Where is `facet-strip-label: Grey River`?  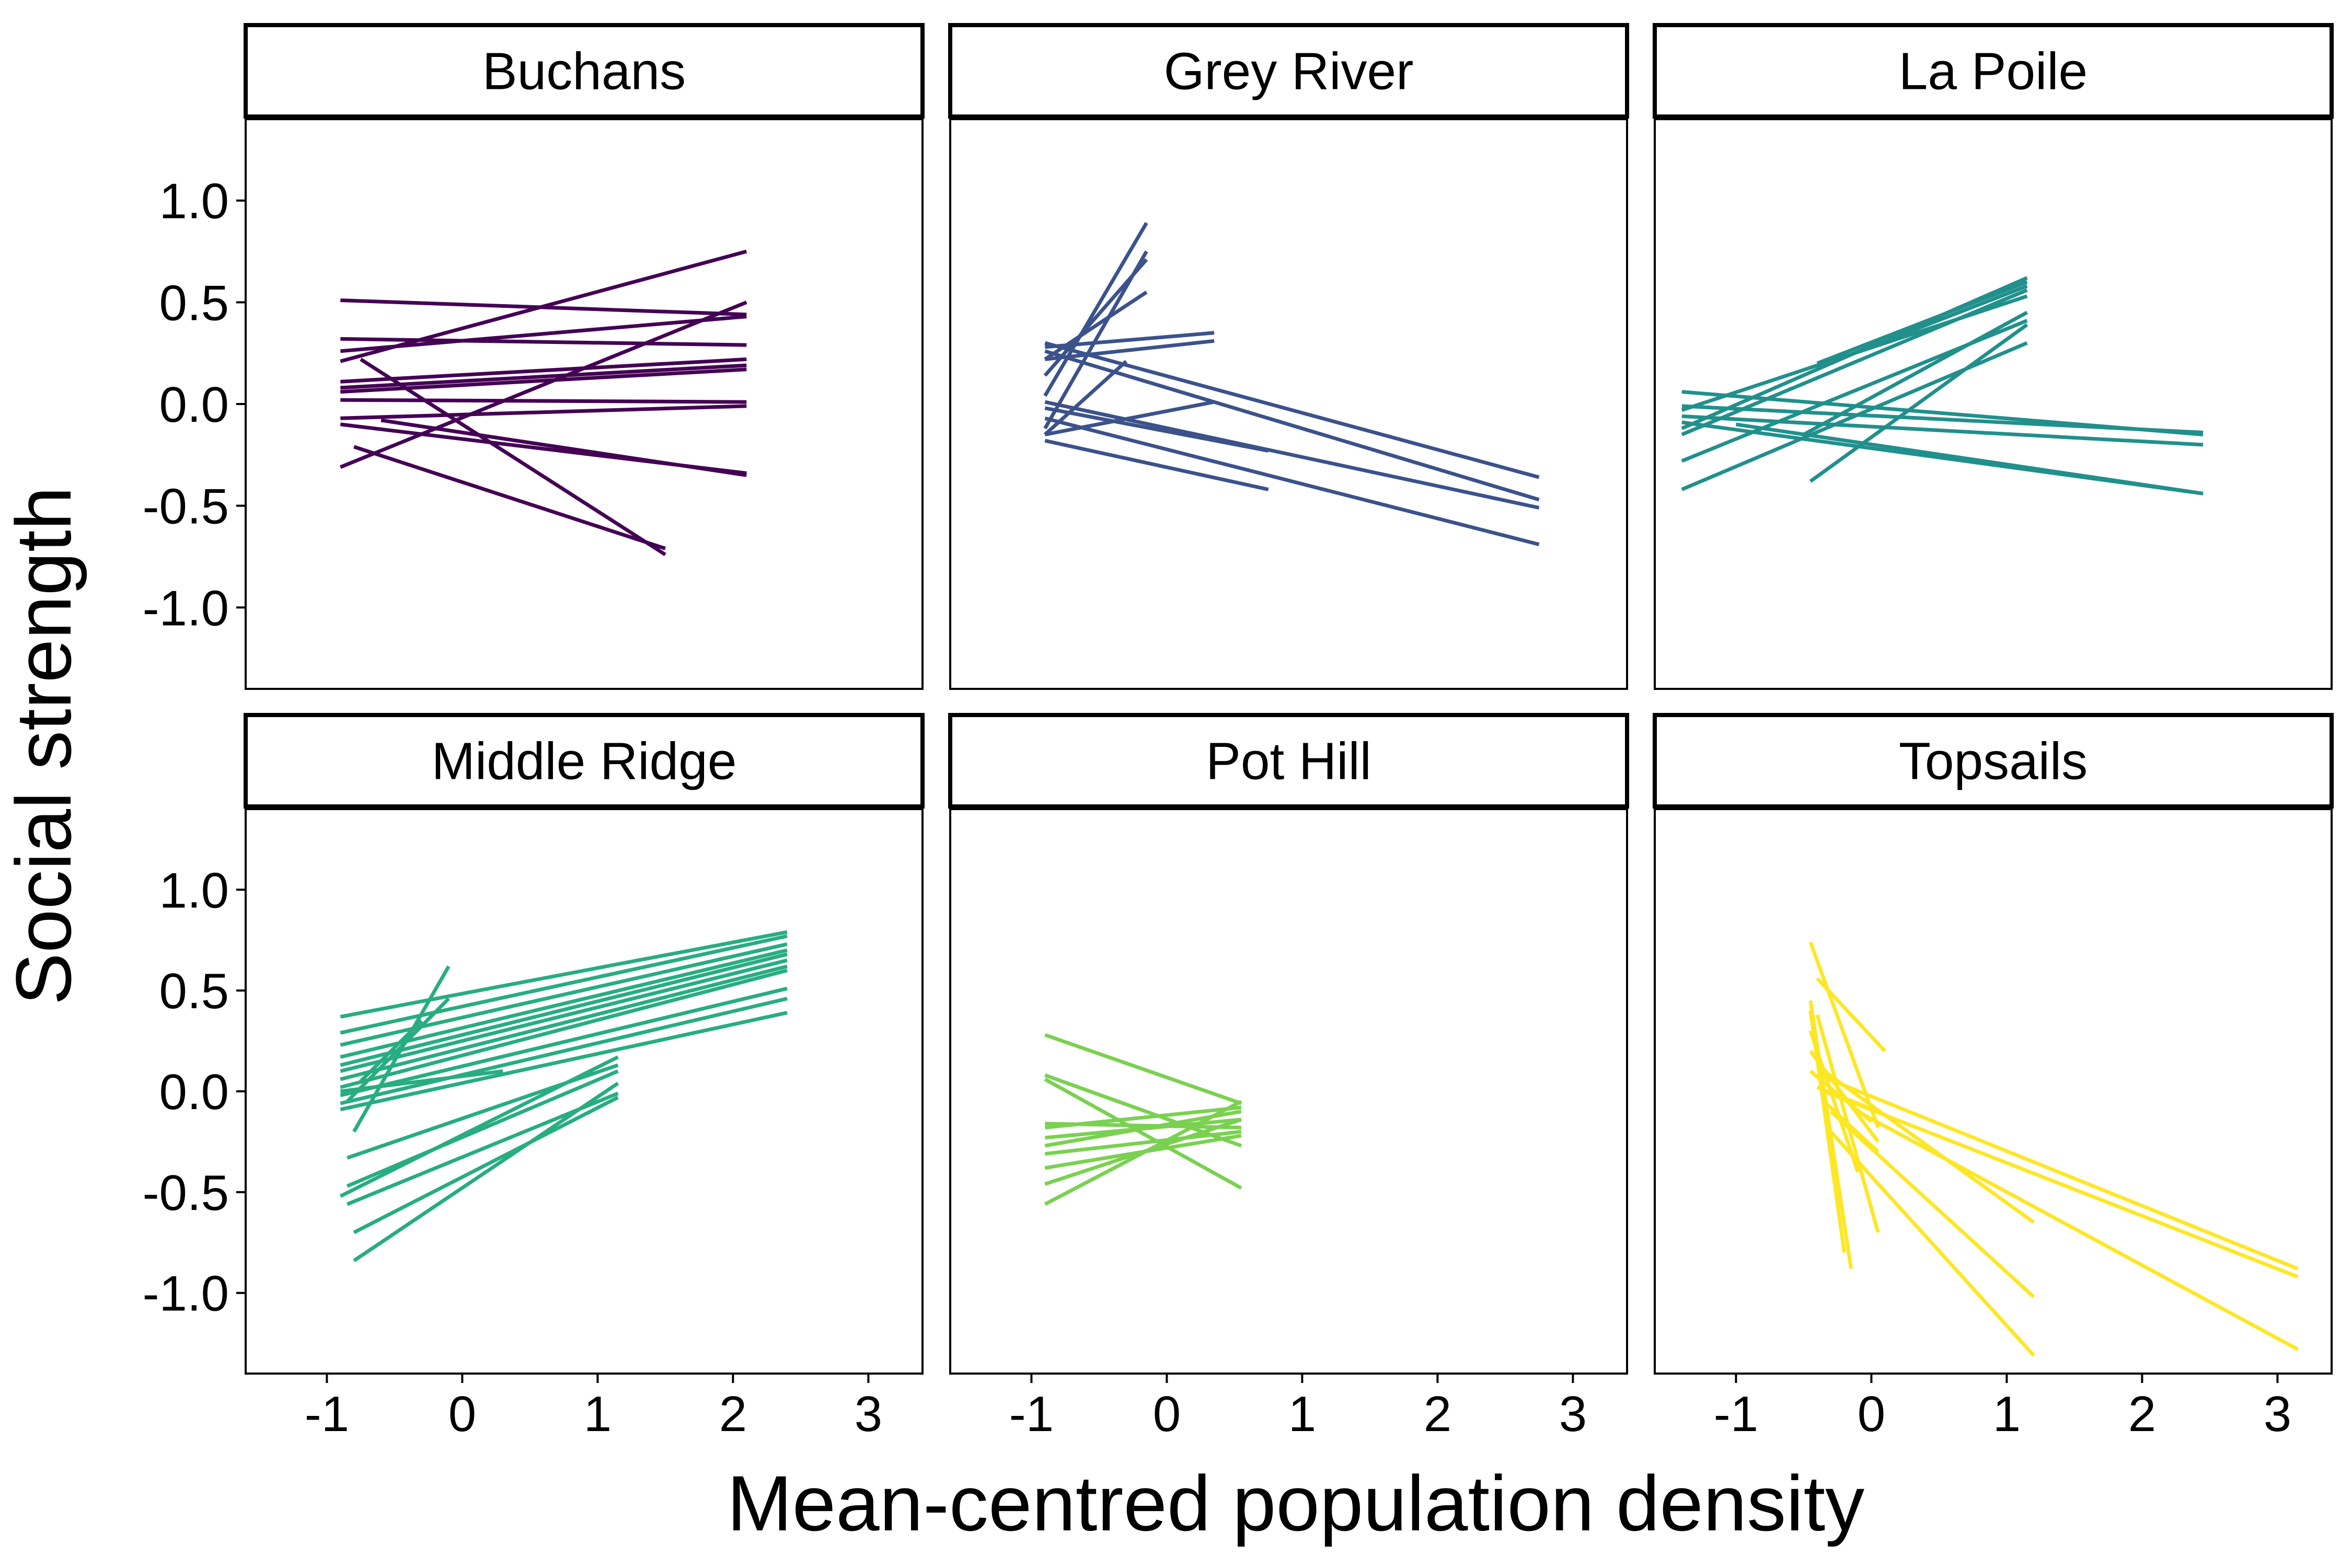
facet-strip-label: Grey River is located at coordinates (1289, 71).